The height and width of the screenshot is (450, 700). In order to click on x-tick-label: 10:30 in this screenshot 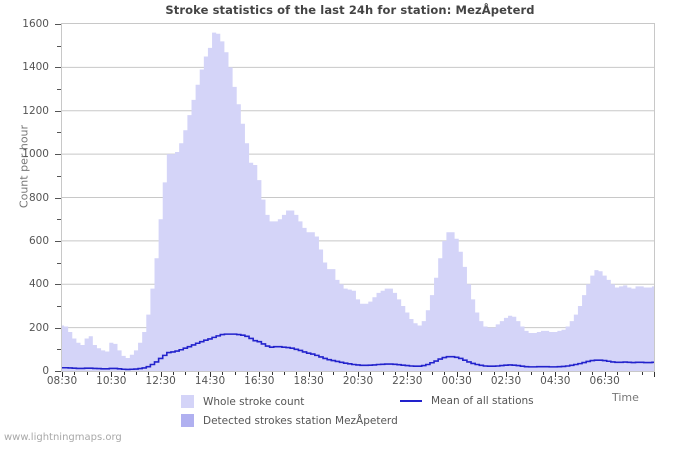, I will do `click(111, 381)`.